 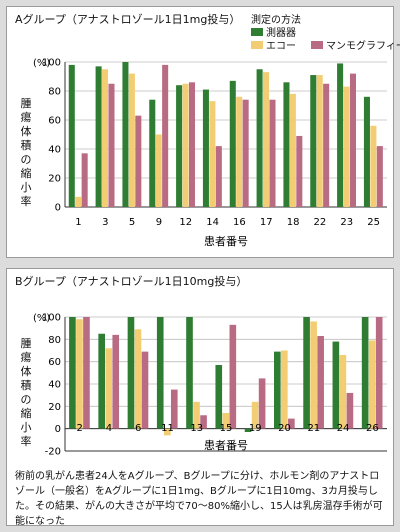 What do you see at coordinates (226, 241) in the screenshot?
I see `chart-a-xlabel: 患者番号` at bounding box center [226, 241].